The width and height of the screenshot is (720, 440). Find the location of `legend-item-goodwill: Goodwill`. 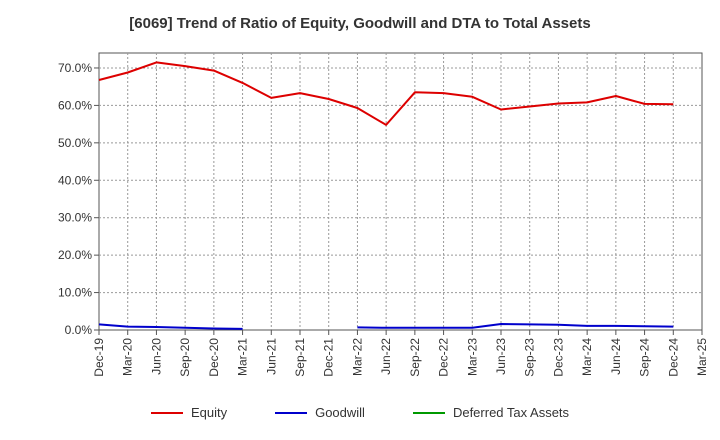

legend-item-goodwill: Goodwill is located at coordinates (320, 412).